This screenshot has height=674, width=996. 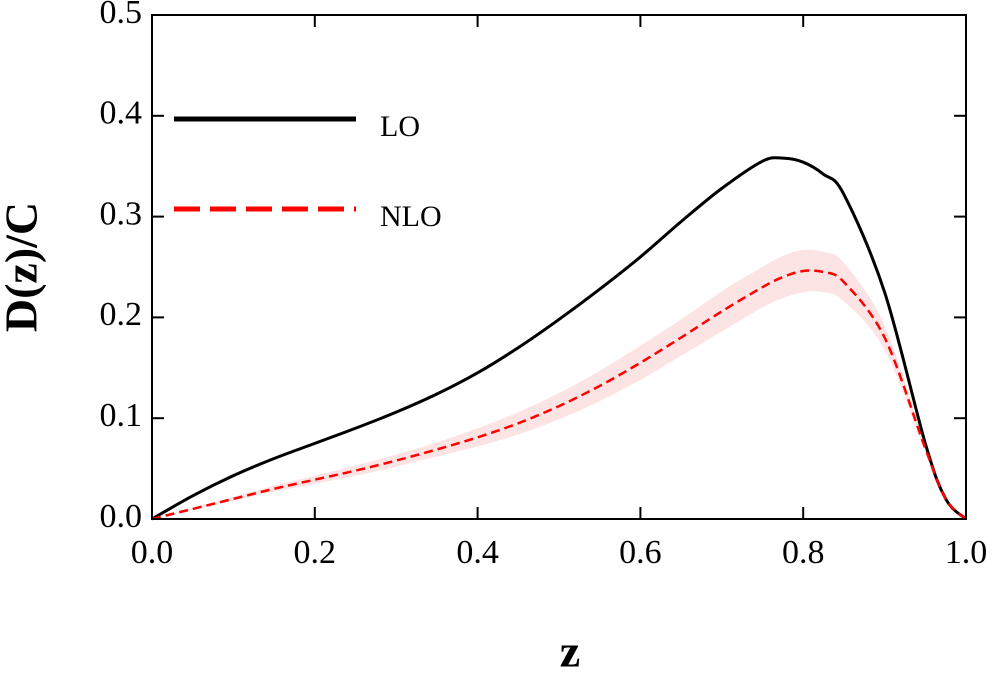 I want to click on x-tick-label: 0.8, so click(x=803, y=552).